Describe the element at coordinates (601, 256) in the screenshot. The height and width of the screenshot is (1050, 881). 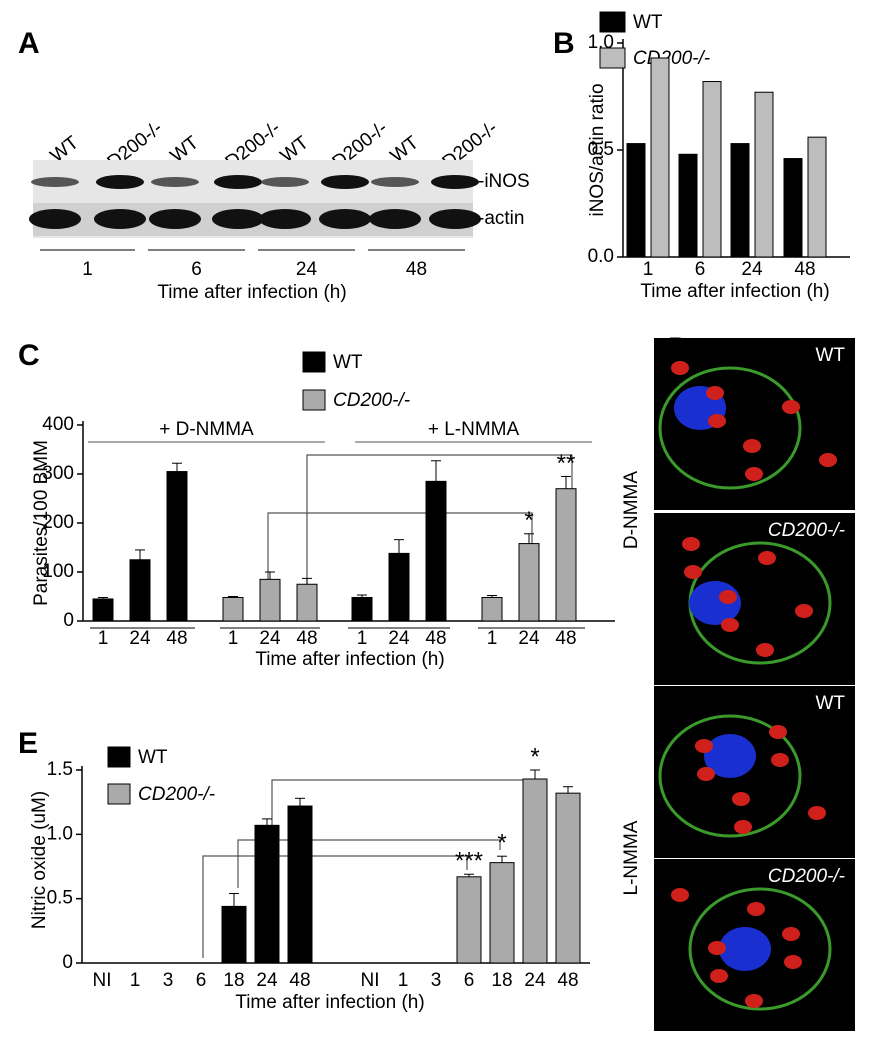
I see `y-tick-label: 0.0` at that location.